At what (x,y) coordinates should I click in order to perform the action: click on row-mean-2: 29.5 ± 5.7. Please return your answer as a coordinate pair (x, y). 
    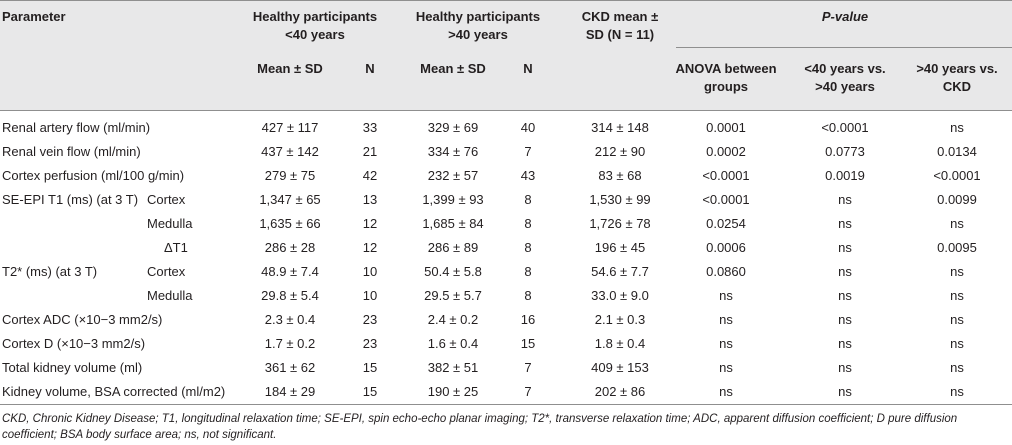
    Looking at the image, I should click on (453, 295).